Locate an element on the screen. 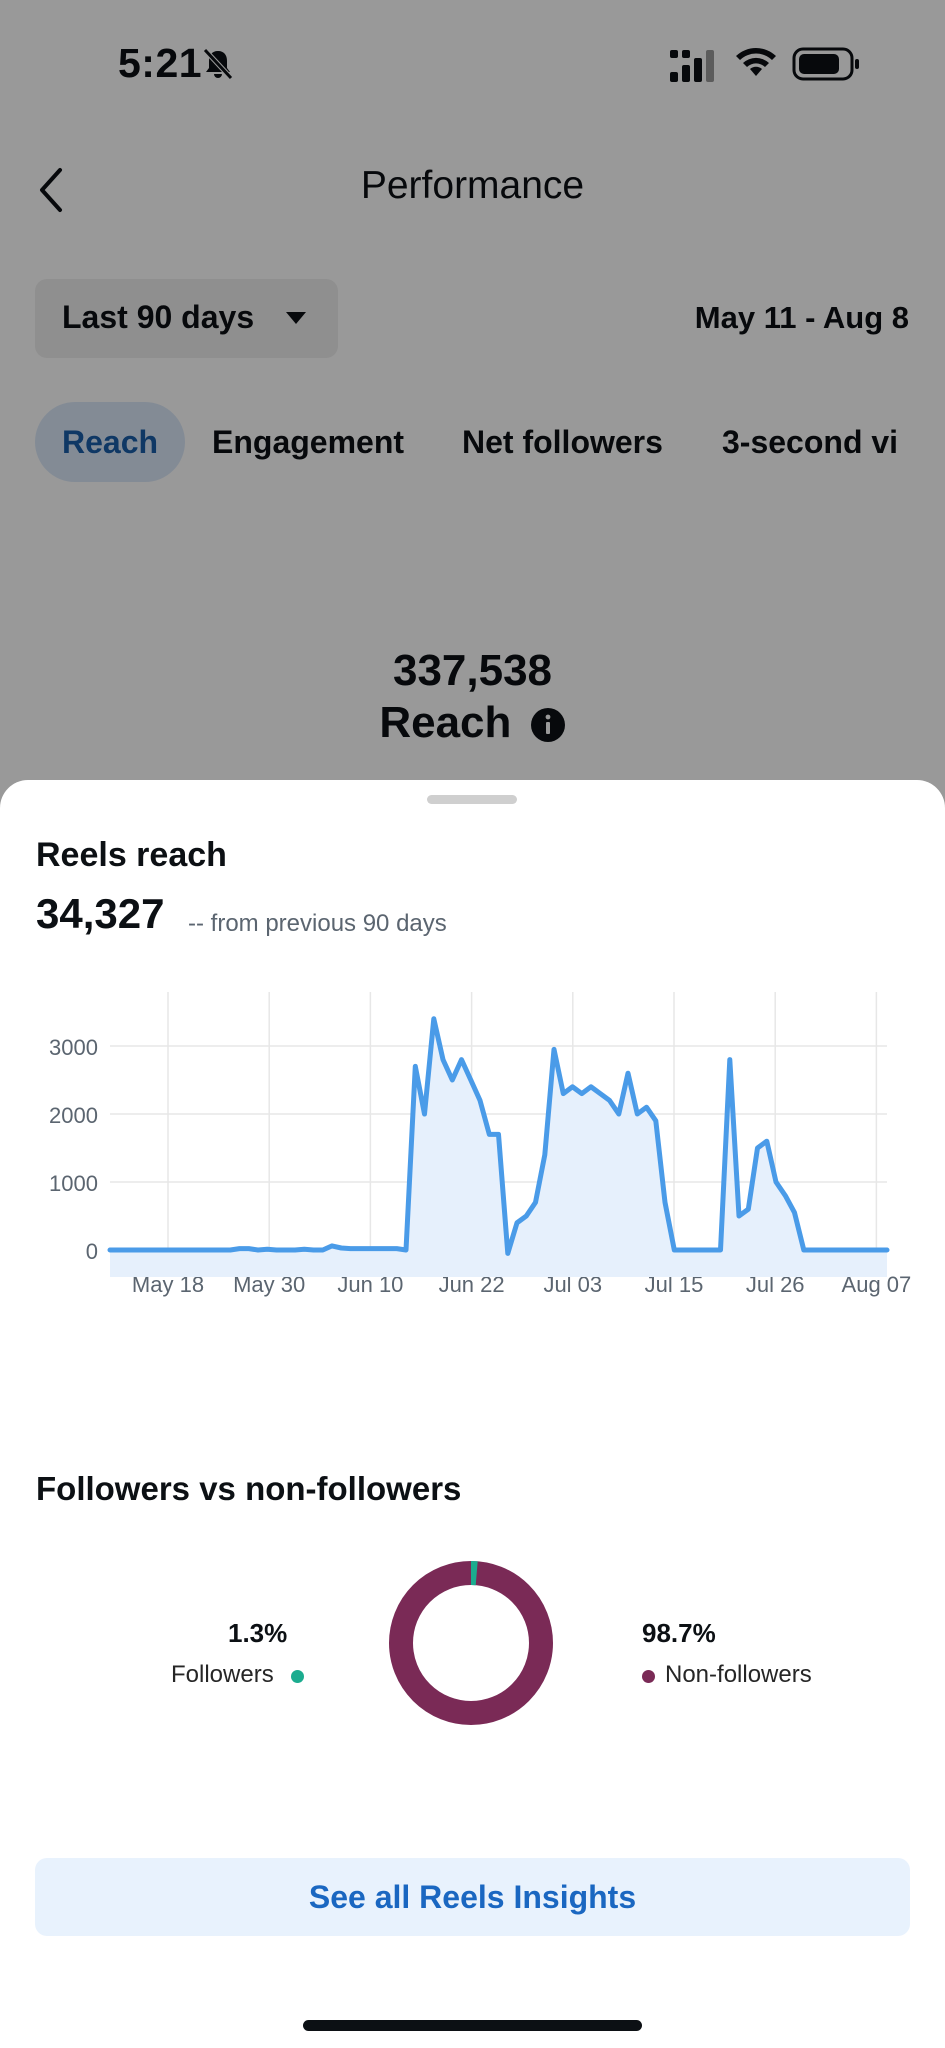  date-range-text: May 11 - Aug 8 is located at coordinates (801, 317).